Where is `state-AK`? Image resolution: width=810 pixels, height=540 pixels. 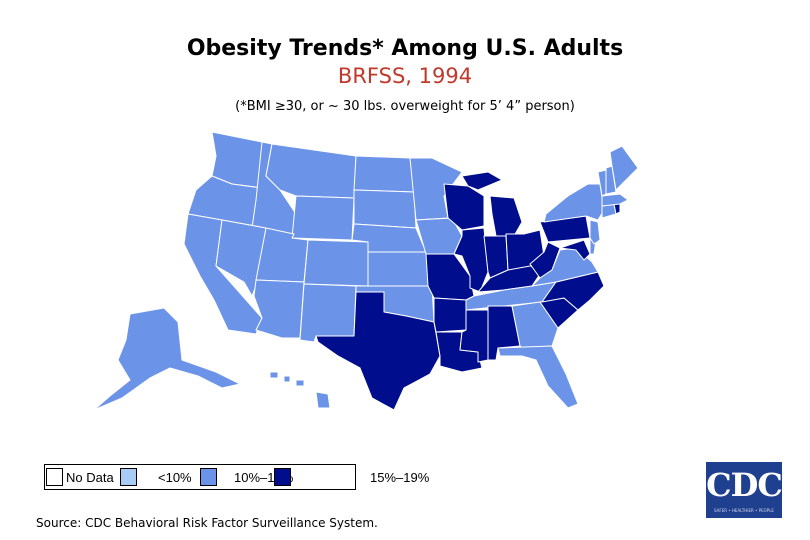 state-AK is located at coordinates (167, 359).